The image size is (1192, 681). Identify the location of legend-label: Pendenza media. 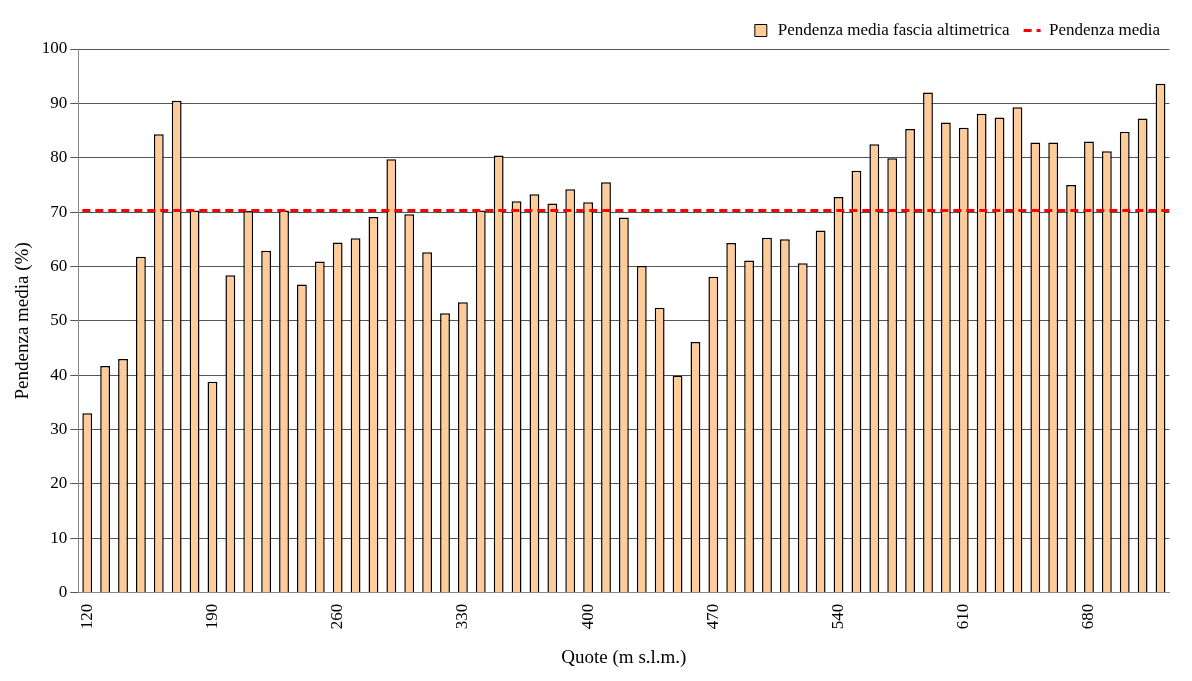
(1105, 29).